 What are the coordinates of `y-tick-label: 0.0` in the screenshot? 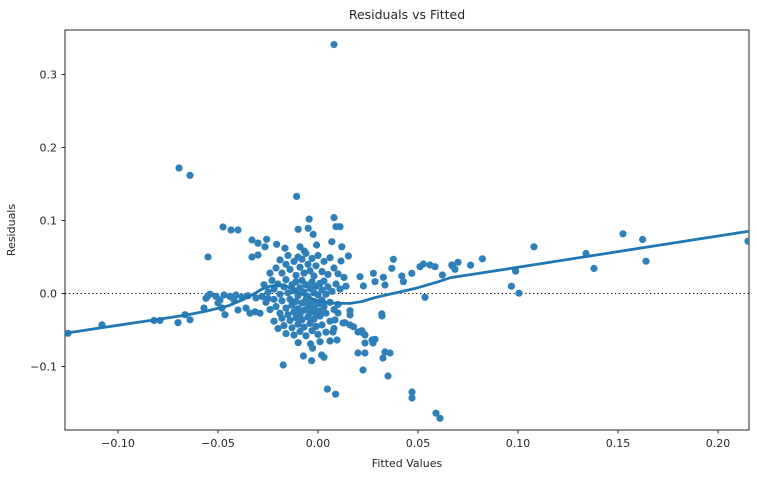 It's located at (49, 294).